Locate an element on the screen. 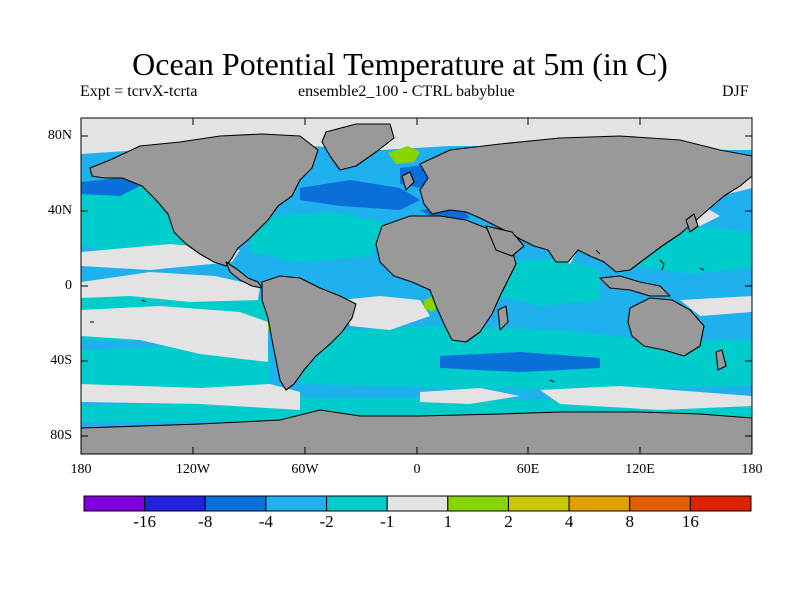 The height and width of the screenshot is (600, 800). lat-label-80n: 80N is located at coordinates (59, 135).